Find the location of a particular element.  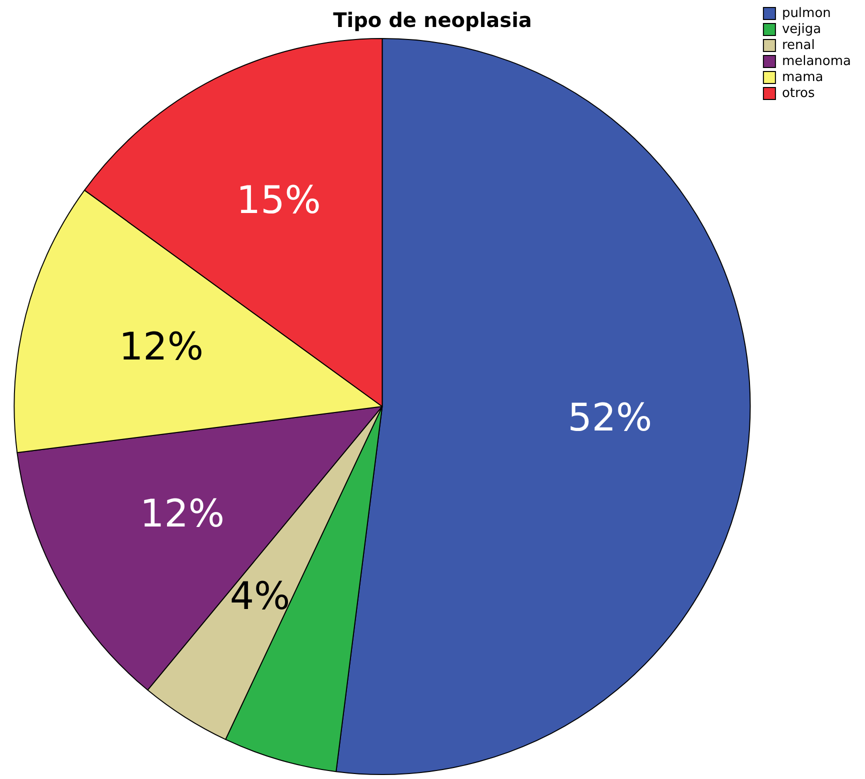

data-label: 15% is located at coordinates (278, 200).